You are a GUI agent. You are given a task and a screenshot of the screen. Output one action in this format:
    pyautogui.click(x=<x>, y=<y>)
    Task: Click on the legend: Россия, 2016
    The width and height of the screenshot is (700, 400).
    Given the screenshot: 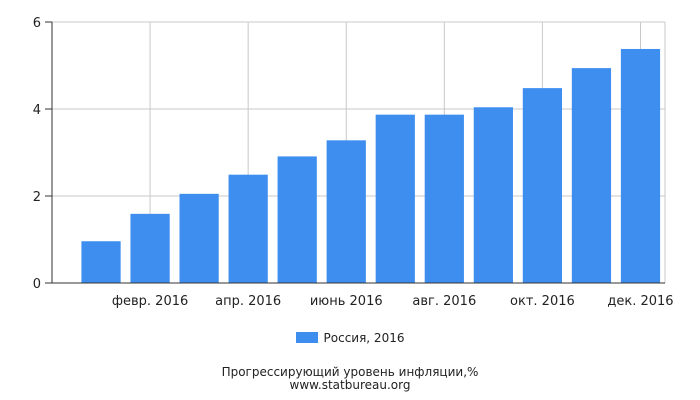 What is the action you would take?
    pyautogui.click(x=350, y=338)
    